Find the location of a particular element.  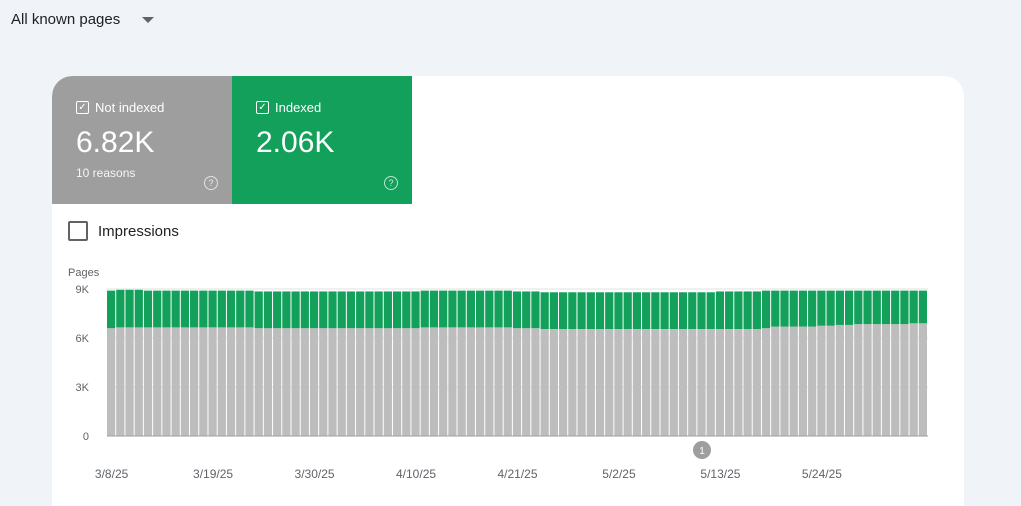

annotation-marker is located at coordinates (701, 450).